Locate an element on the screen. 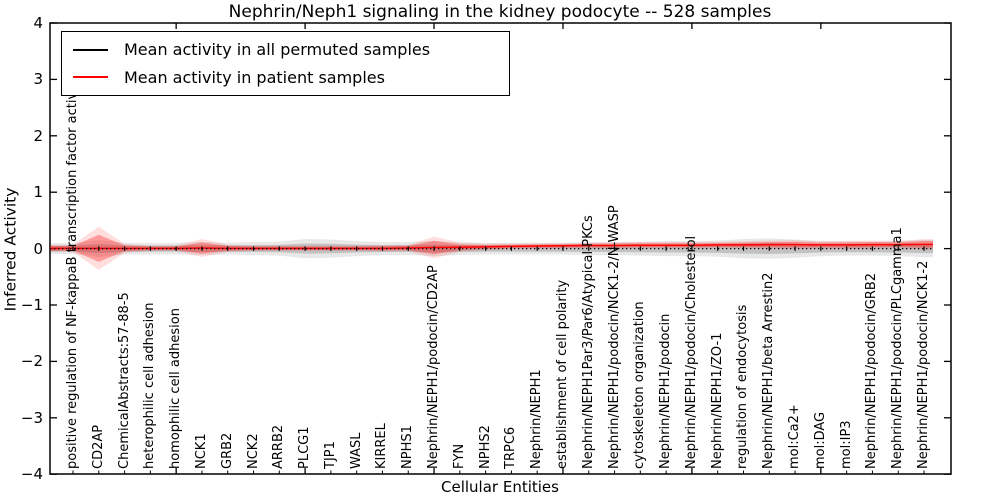 The height and width of the screenshot is (500, 1000). x-tick-label: mol:DAG is located at coordinates (820, 440).